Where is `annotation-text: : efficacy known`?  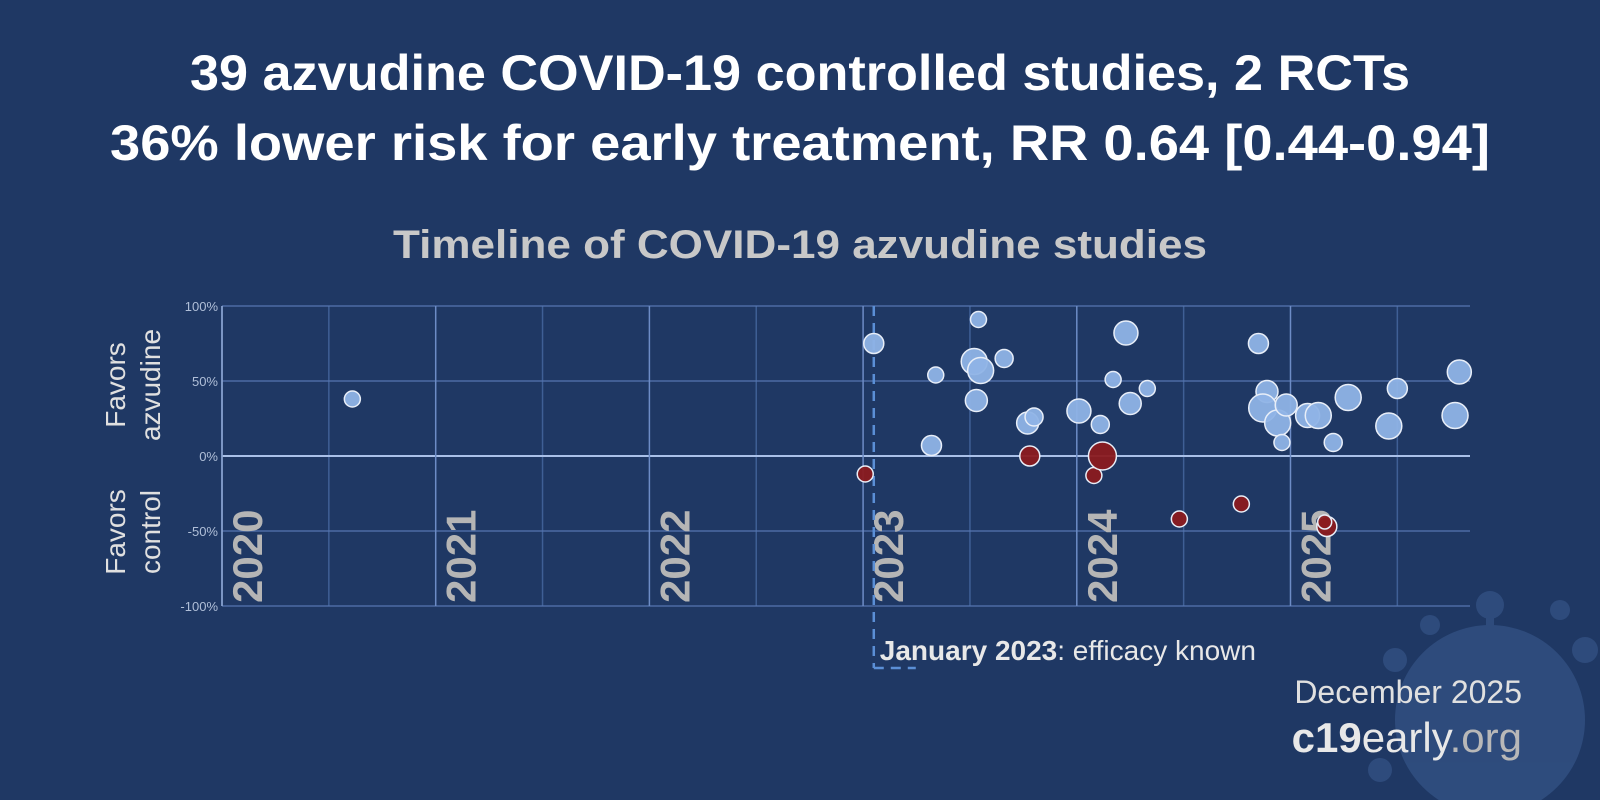 annotation-text: : efficacy known is located at coordinates (1156, 650).